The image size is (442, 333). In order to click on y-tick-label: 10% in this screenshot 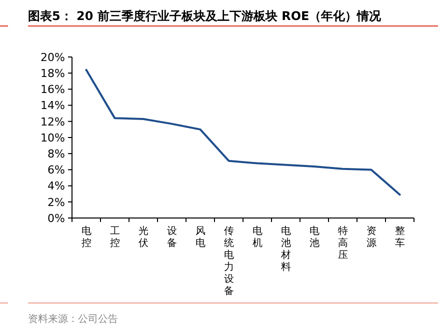, I will do `click(52, 137)`.